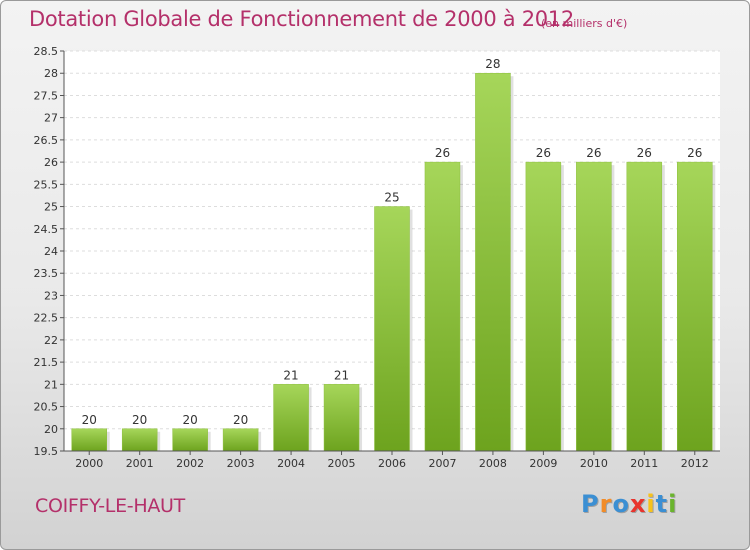 This screenshot has height=550, width=750. What do you see at coordinates (594, 306) in the screenshot?
I see `bar-2010` at bounding box center [594, 306].